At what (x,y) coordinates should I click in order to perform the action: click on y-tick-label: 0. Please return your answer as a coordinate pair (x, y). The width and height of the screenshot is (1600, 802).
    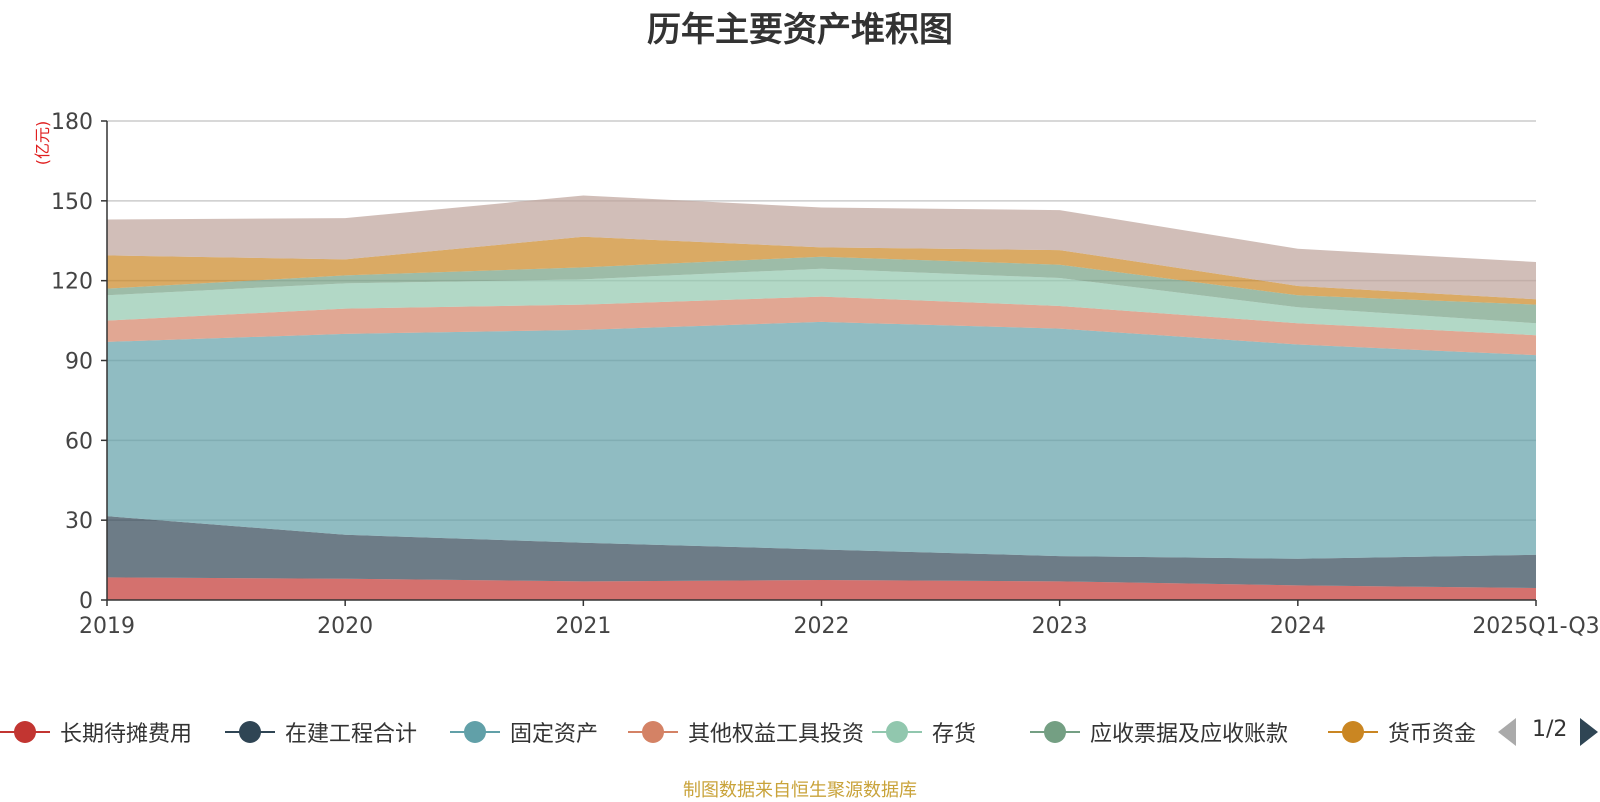
    Looking at the image, I should click on (86, 601).